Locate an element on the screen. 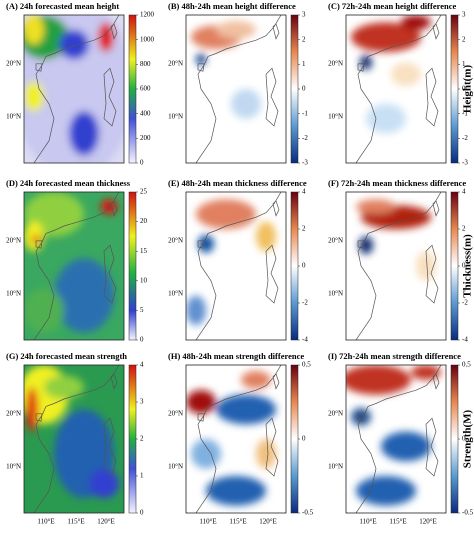 This screenshot has height=533, width=474. panel-title: (H) 48h-24h mean strength difference is located at coordinates (236, 356).